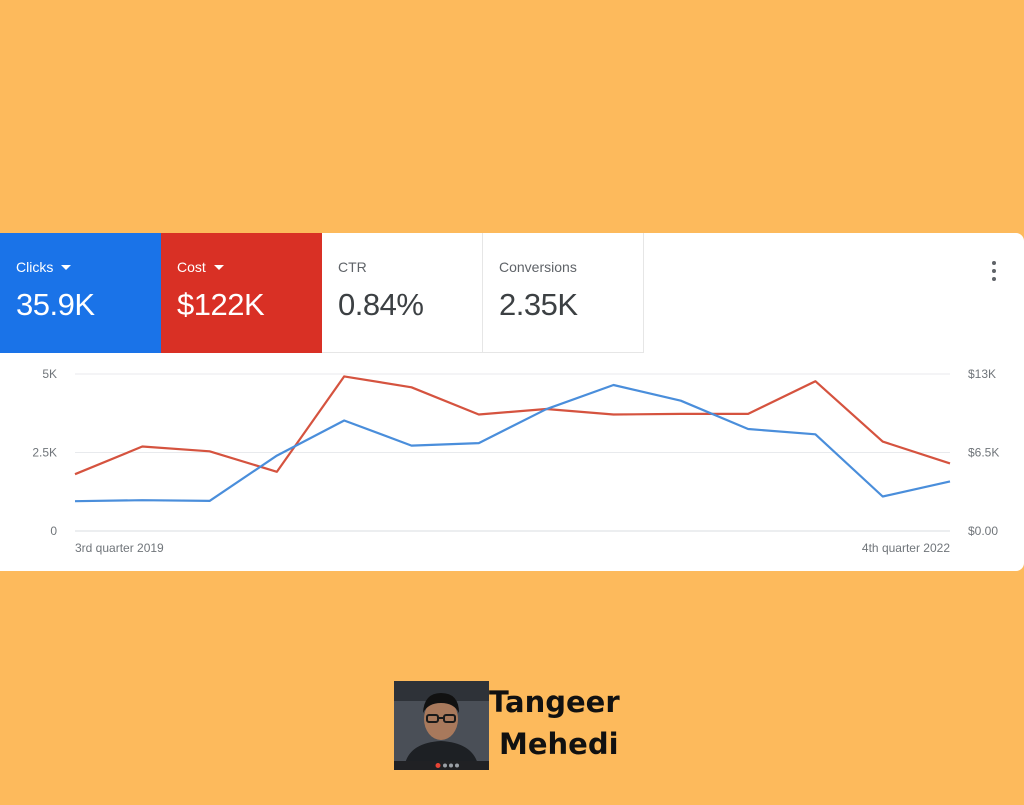 This screenshot has width=1024, height=805. I want to click on series-line-clicks, so click(512, 443).